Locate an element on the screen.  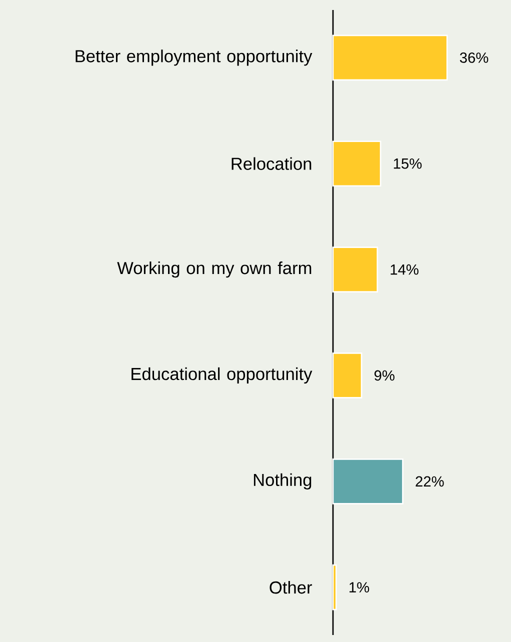
data-label: 22% is located at coordinates (430, 481).